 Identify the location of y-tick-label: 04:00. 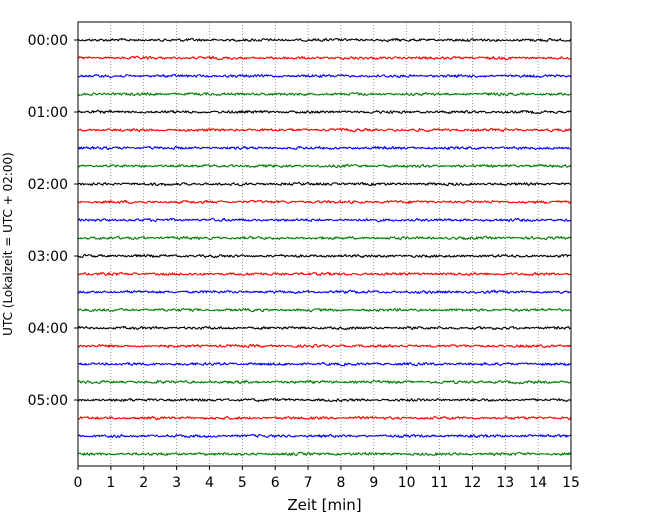
(48, 329).